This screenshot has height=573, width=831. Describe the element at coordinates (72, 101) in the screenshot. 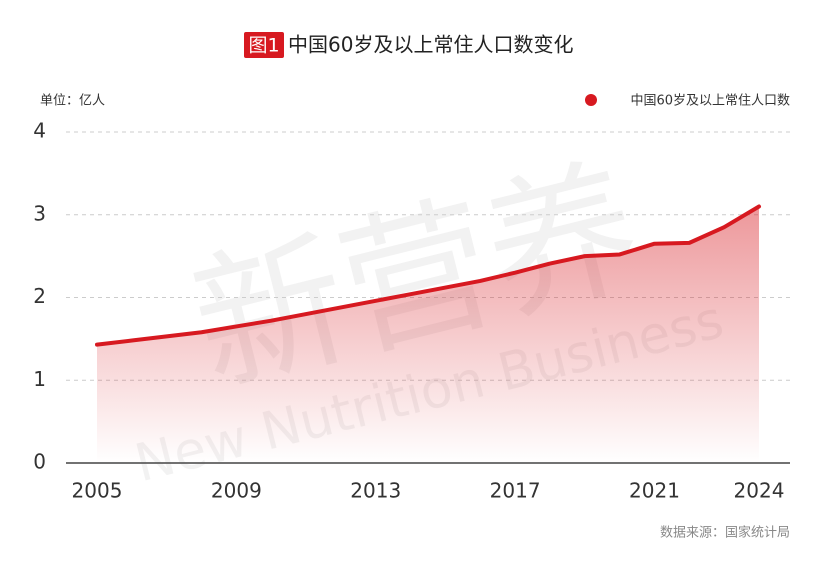

I see `unit-label: 单位：亿人` at that location.